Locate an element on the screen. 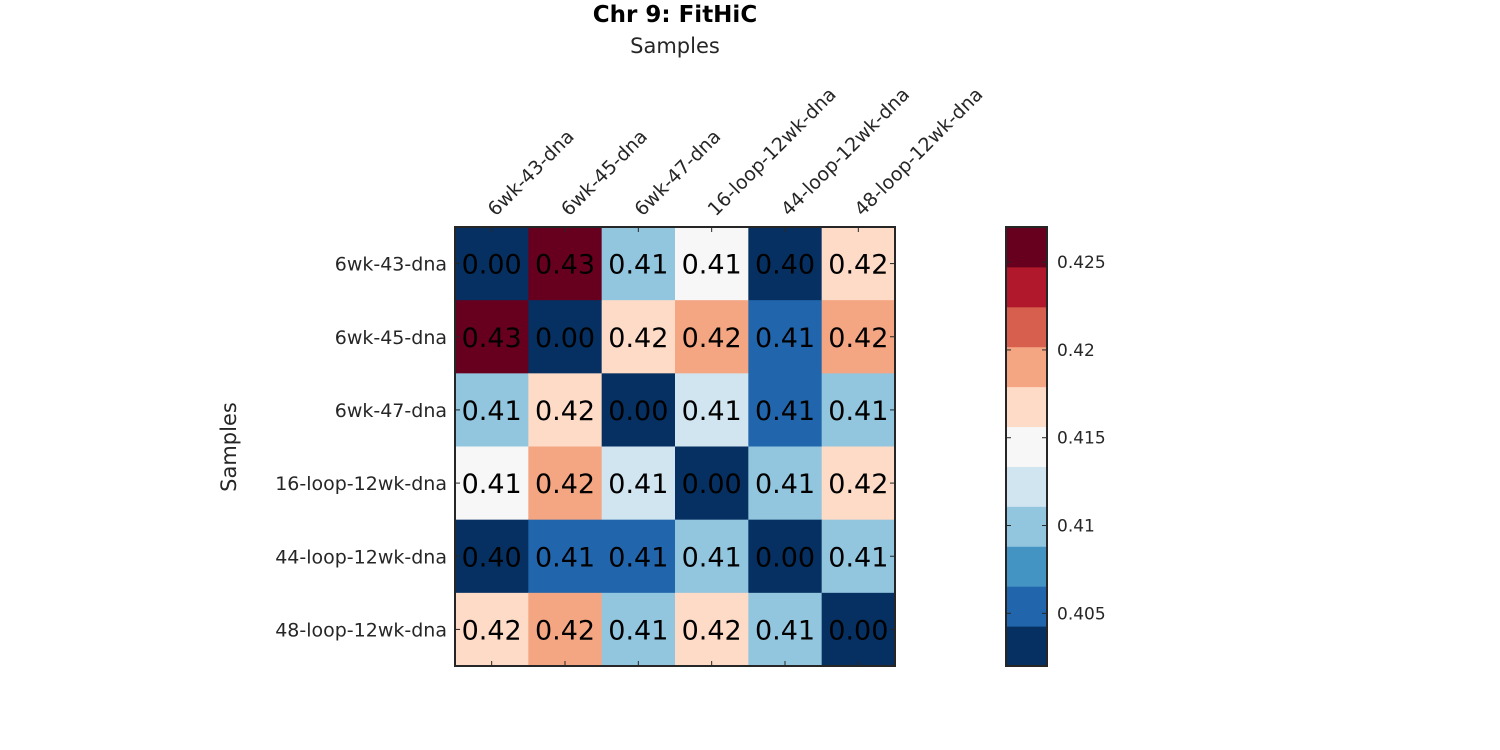 The image size is (1500, 750). colorbar-tick-label: 0.405 is located at coordinates (1081, 614).